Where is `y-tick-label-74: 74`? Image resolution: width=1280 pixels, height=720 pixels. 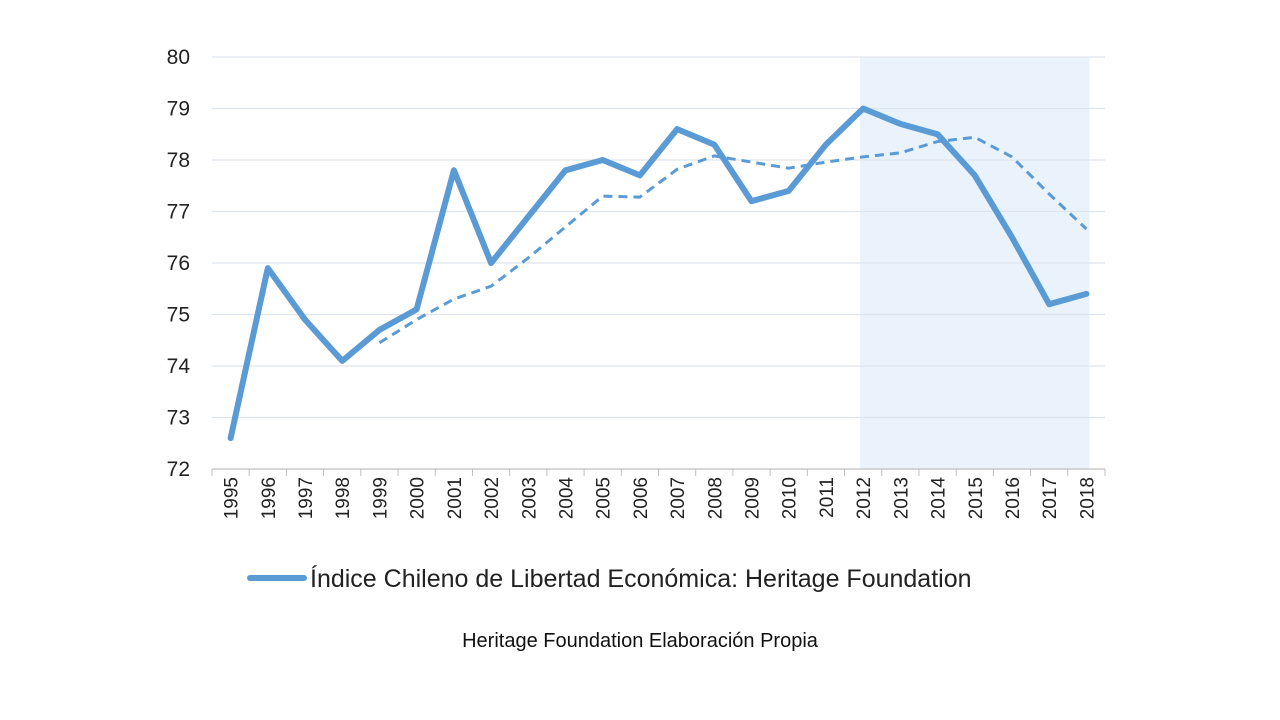 y-tick-label-74: 74 is located at coordinates (179, 366).